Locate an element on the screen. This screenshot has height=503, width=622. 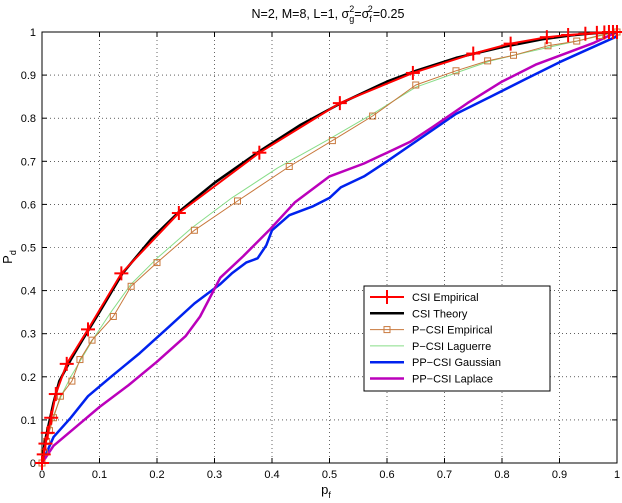
x-tick-label: 0.1 is located at coordinates (99, 475).